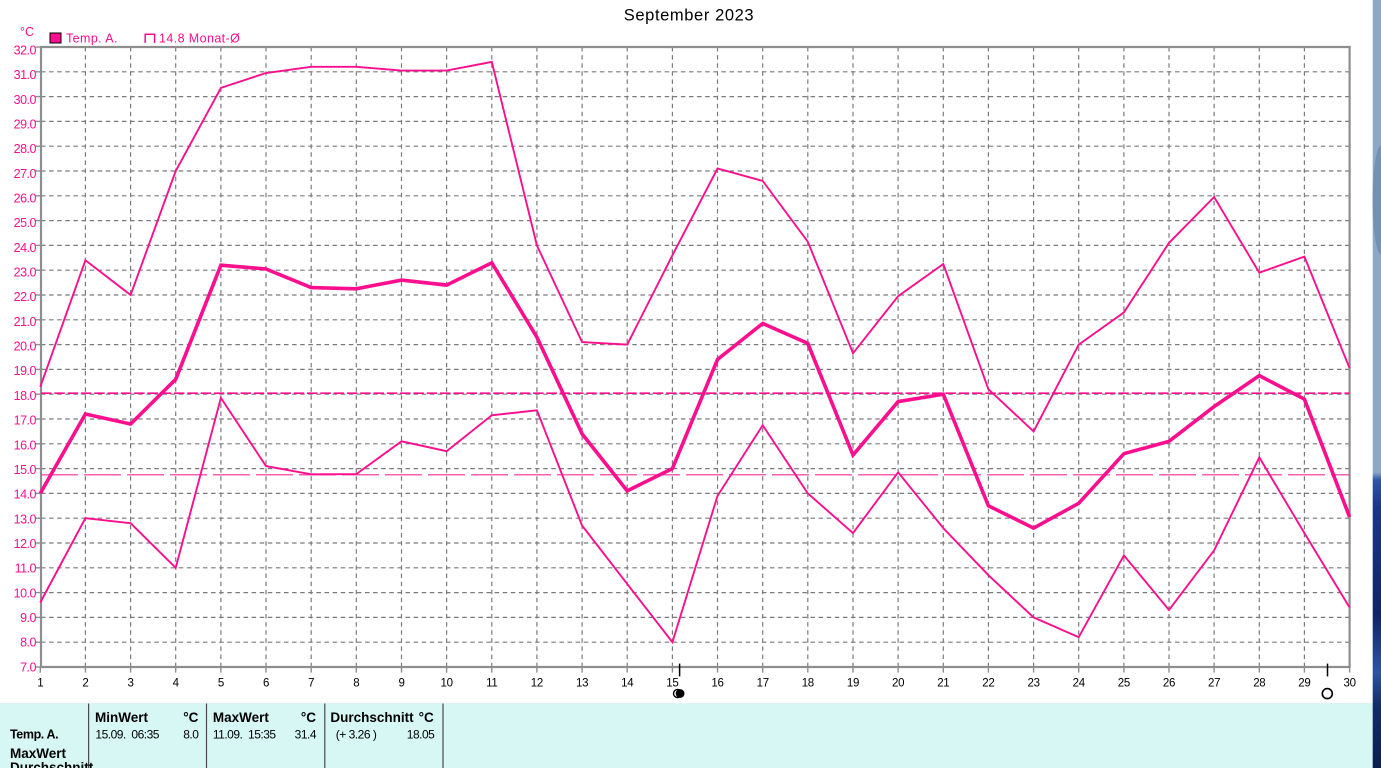 This screenshot has height=768, width=1381. I want to click on svg-text: 11.0, so click(26, 569).